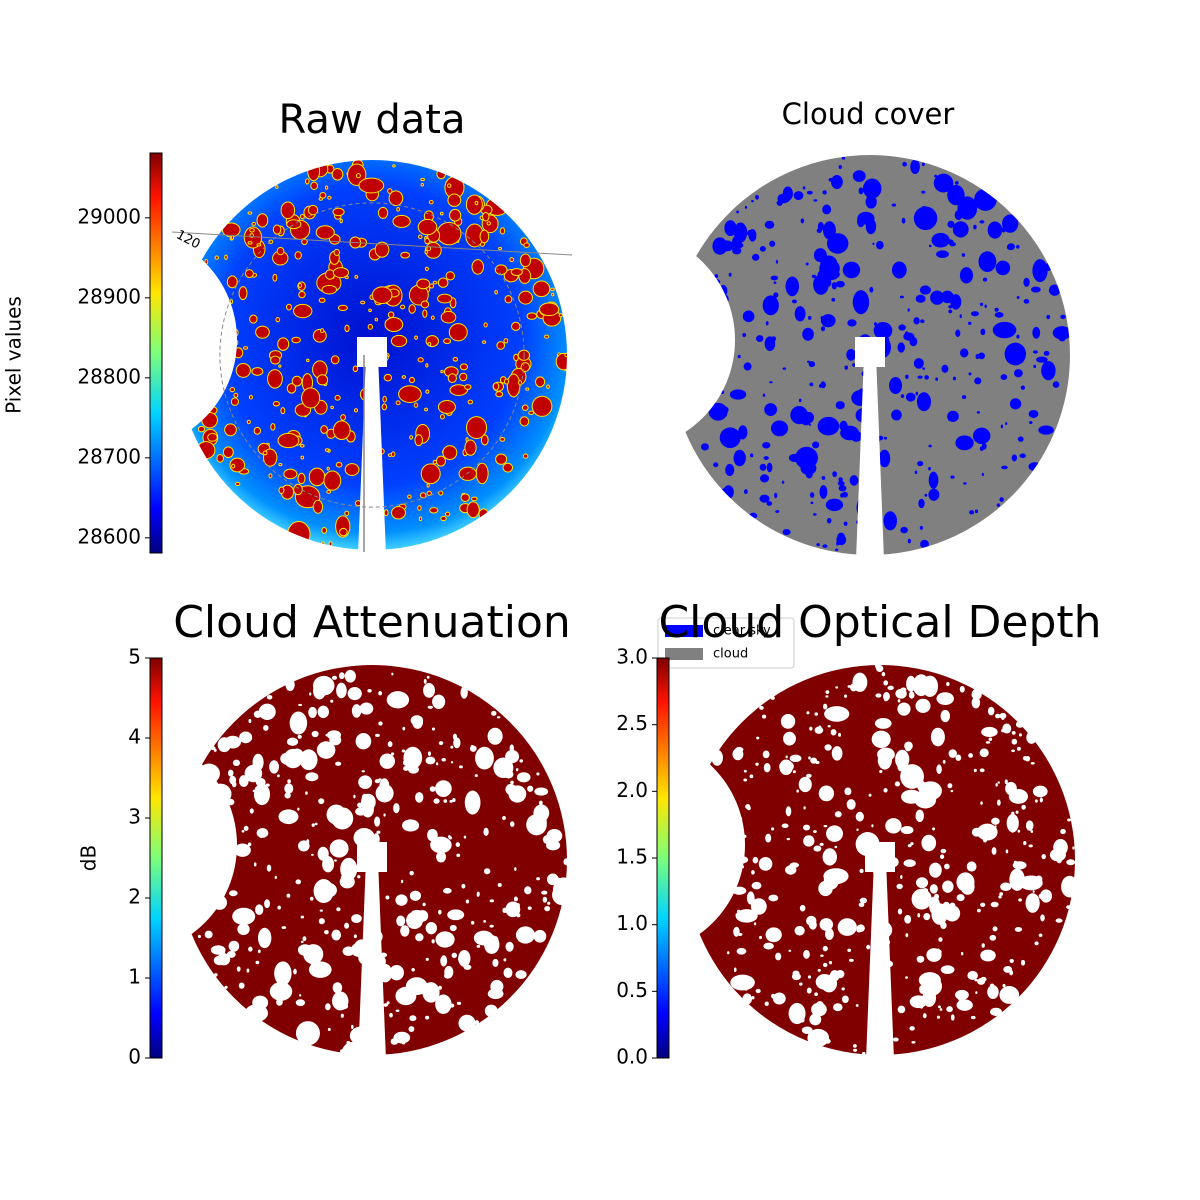  I want to click on panel-title: Raw data, so click(372, 120).